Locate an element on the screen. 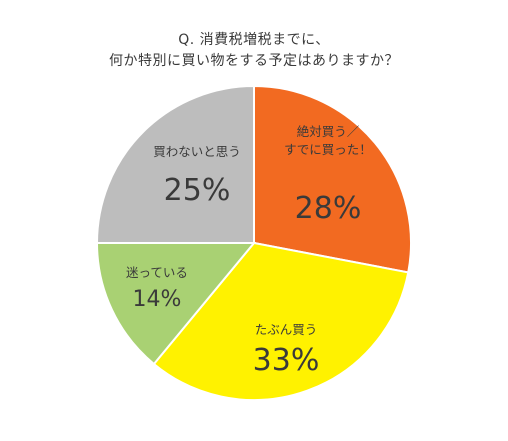  chart-title: Q. 消費税増税までに、 何か特別に買い物をする予定はありますか？ is located at coordinates (254, 51).